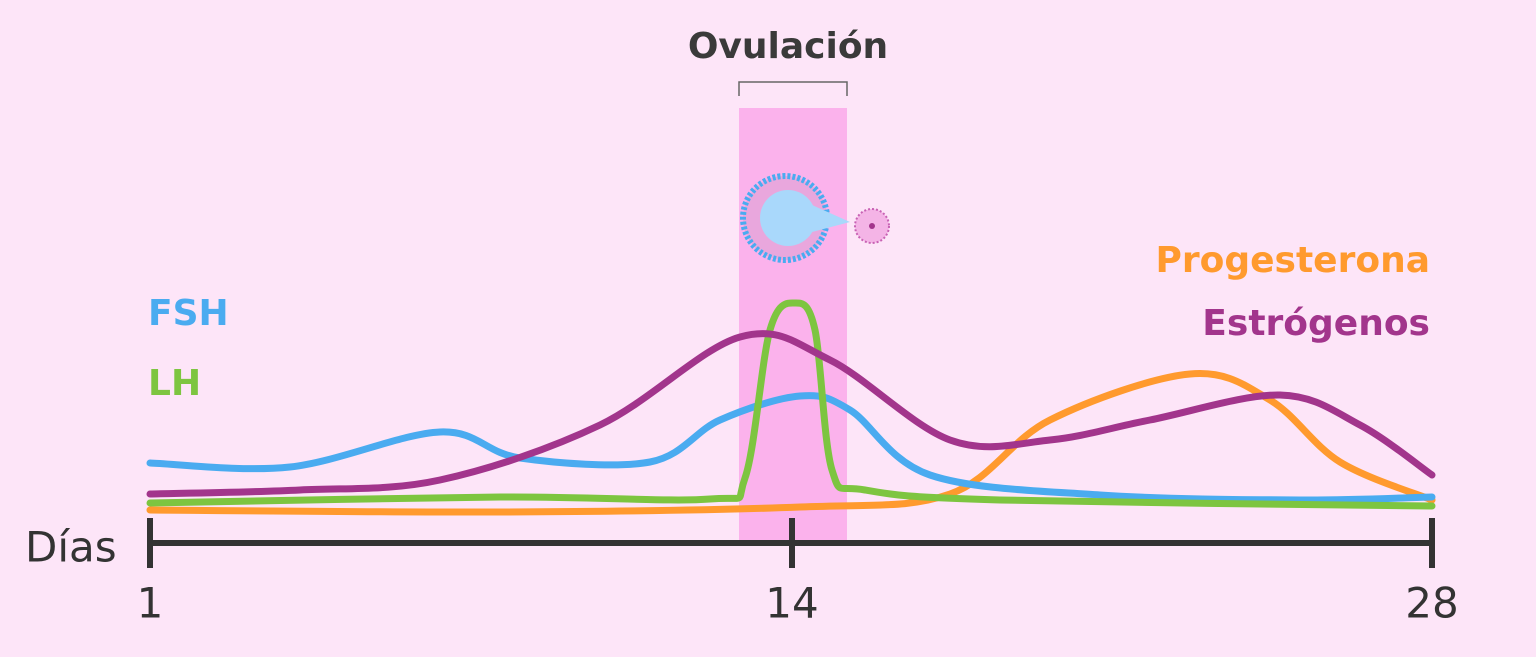  I want to click on nucleus, so click(872, 226).